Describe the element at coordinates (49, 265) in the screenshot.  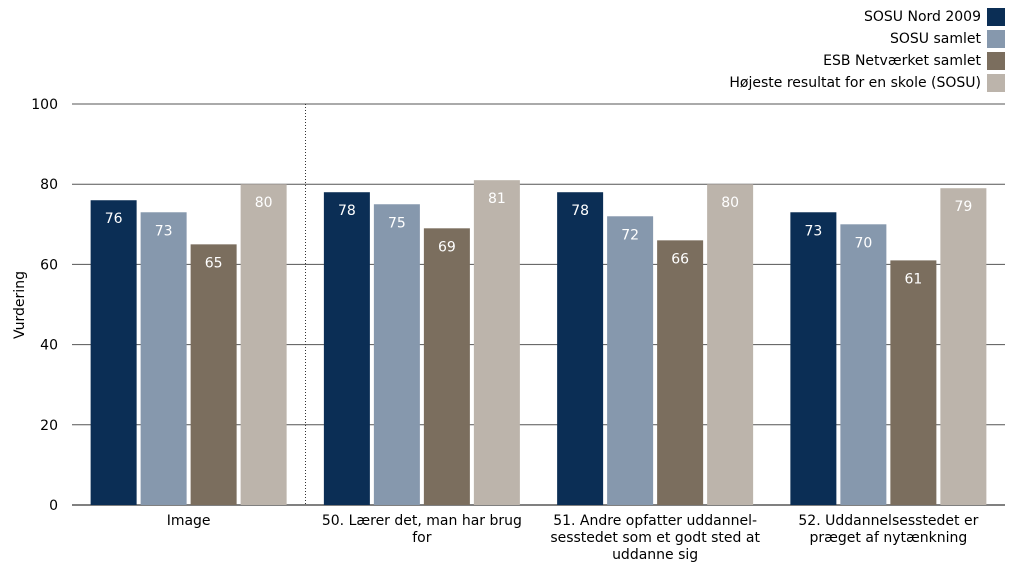
I see `y-tick-label: 60` at that location.